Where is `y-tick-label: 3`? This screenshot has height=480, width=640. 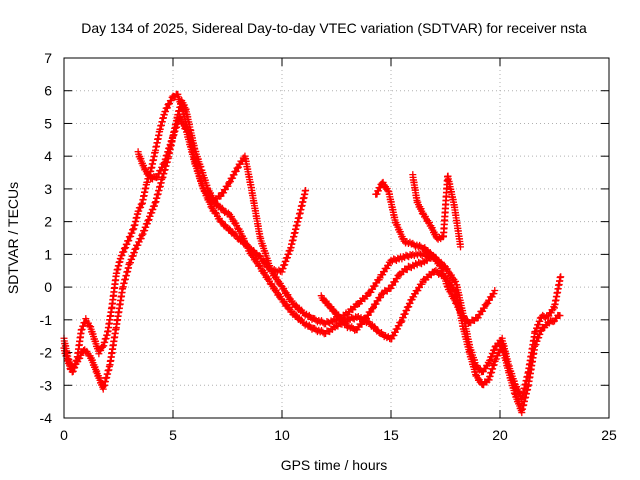
y-tick-label: 3 is located at coordinates (48, 189).